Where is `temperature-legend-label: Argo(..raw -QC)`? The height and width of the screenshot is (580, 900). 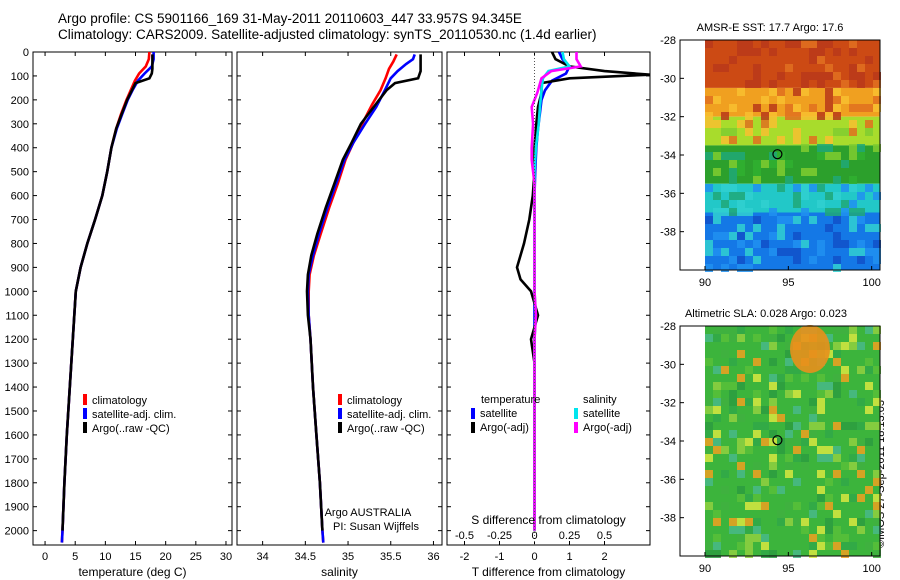 temperature-legend-label: Argo(..raw -QC) is located at coordinates (131, 429).